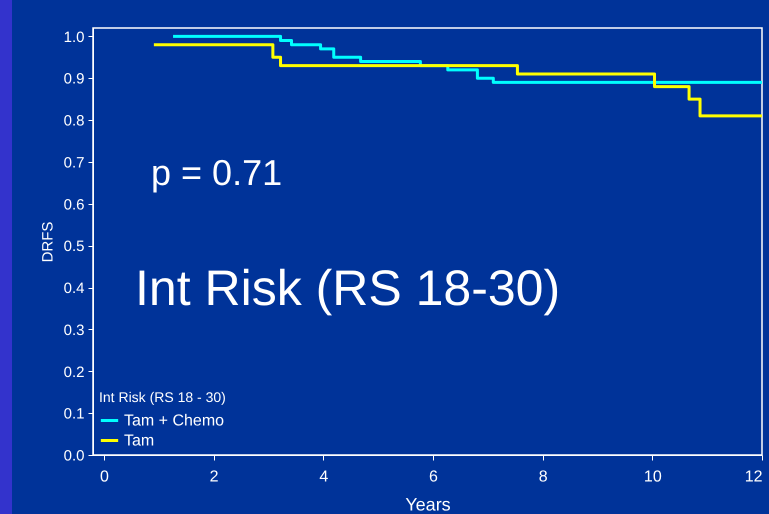  I want to click on annotation: Int Risk (RS 18-30), so click(347, 288).